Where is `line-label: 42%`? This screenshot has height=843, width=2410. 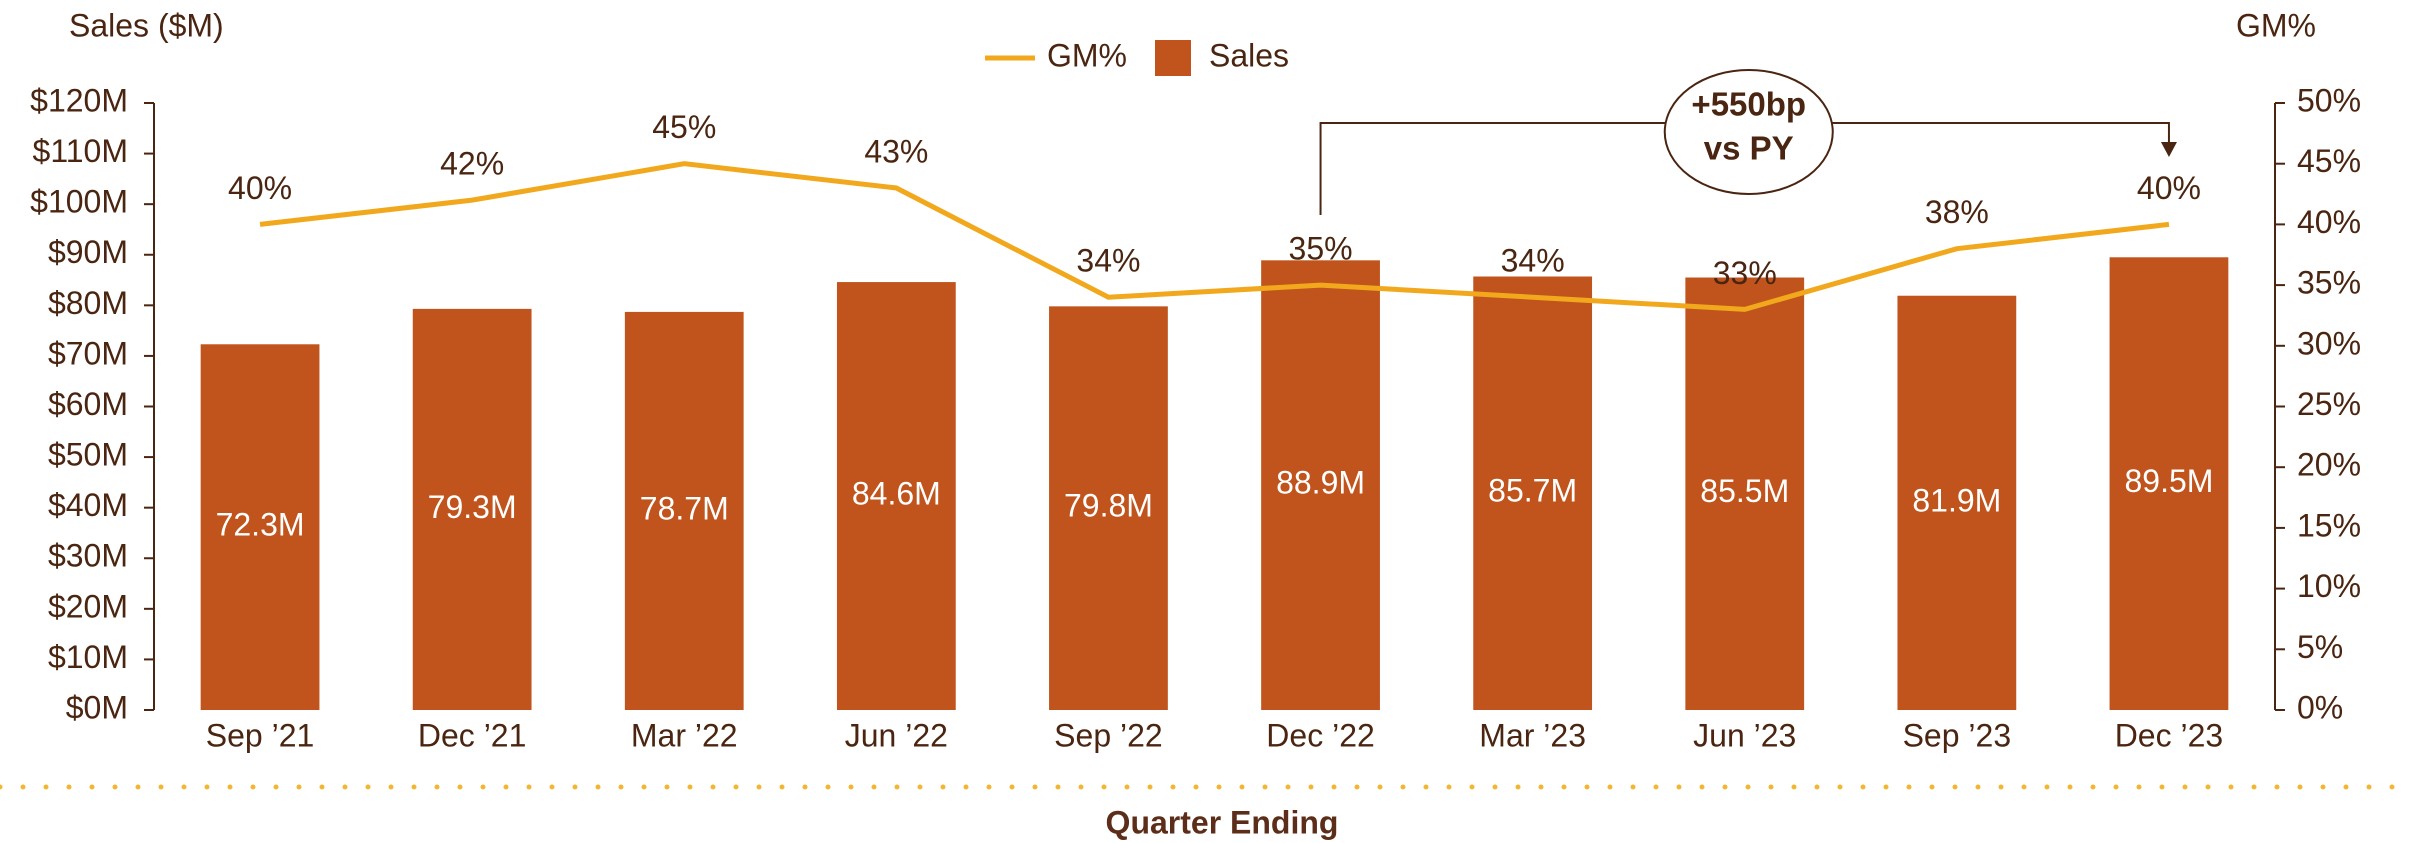 line-label: 42% is located at coordinates (472, 164).